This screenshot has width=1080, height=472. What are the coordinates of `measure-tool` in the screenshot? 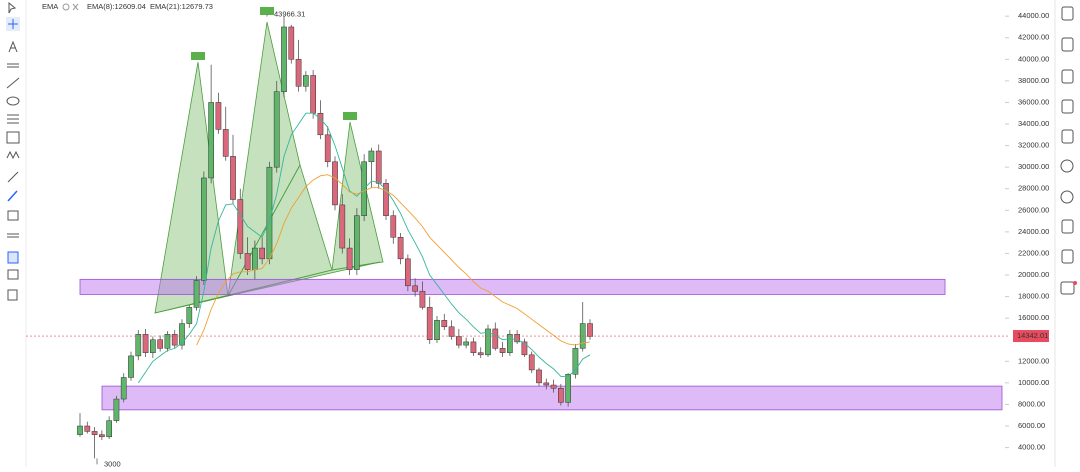 It's located at (13, 177).